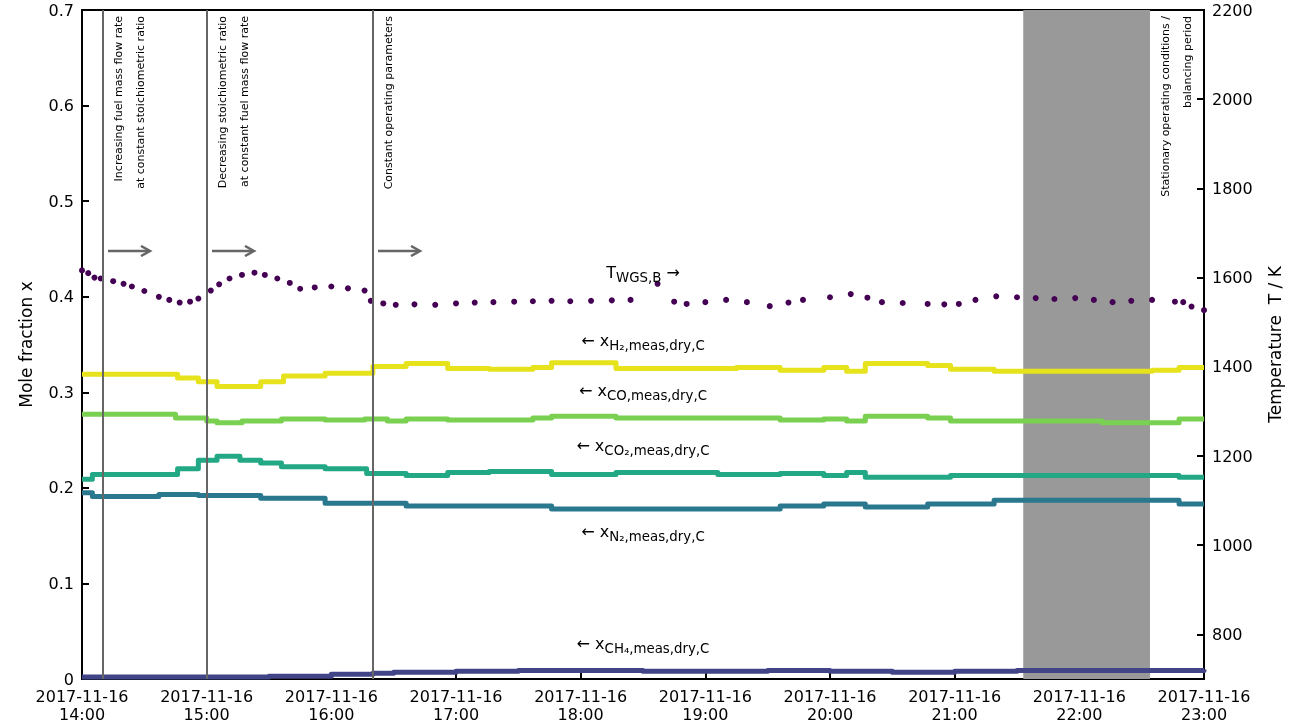 The width and height of the screenshot is (1299, 727). I want to click on y-tick-label: 0.3, so click(61, 392).